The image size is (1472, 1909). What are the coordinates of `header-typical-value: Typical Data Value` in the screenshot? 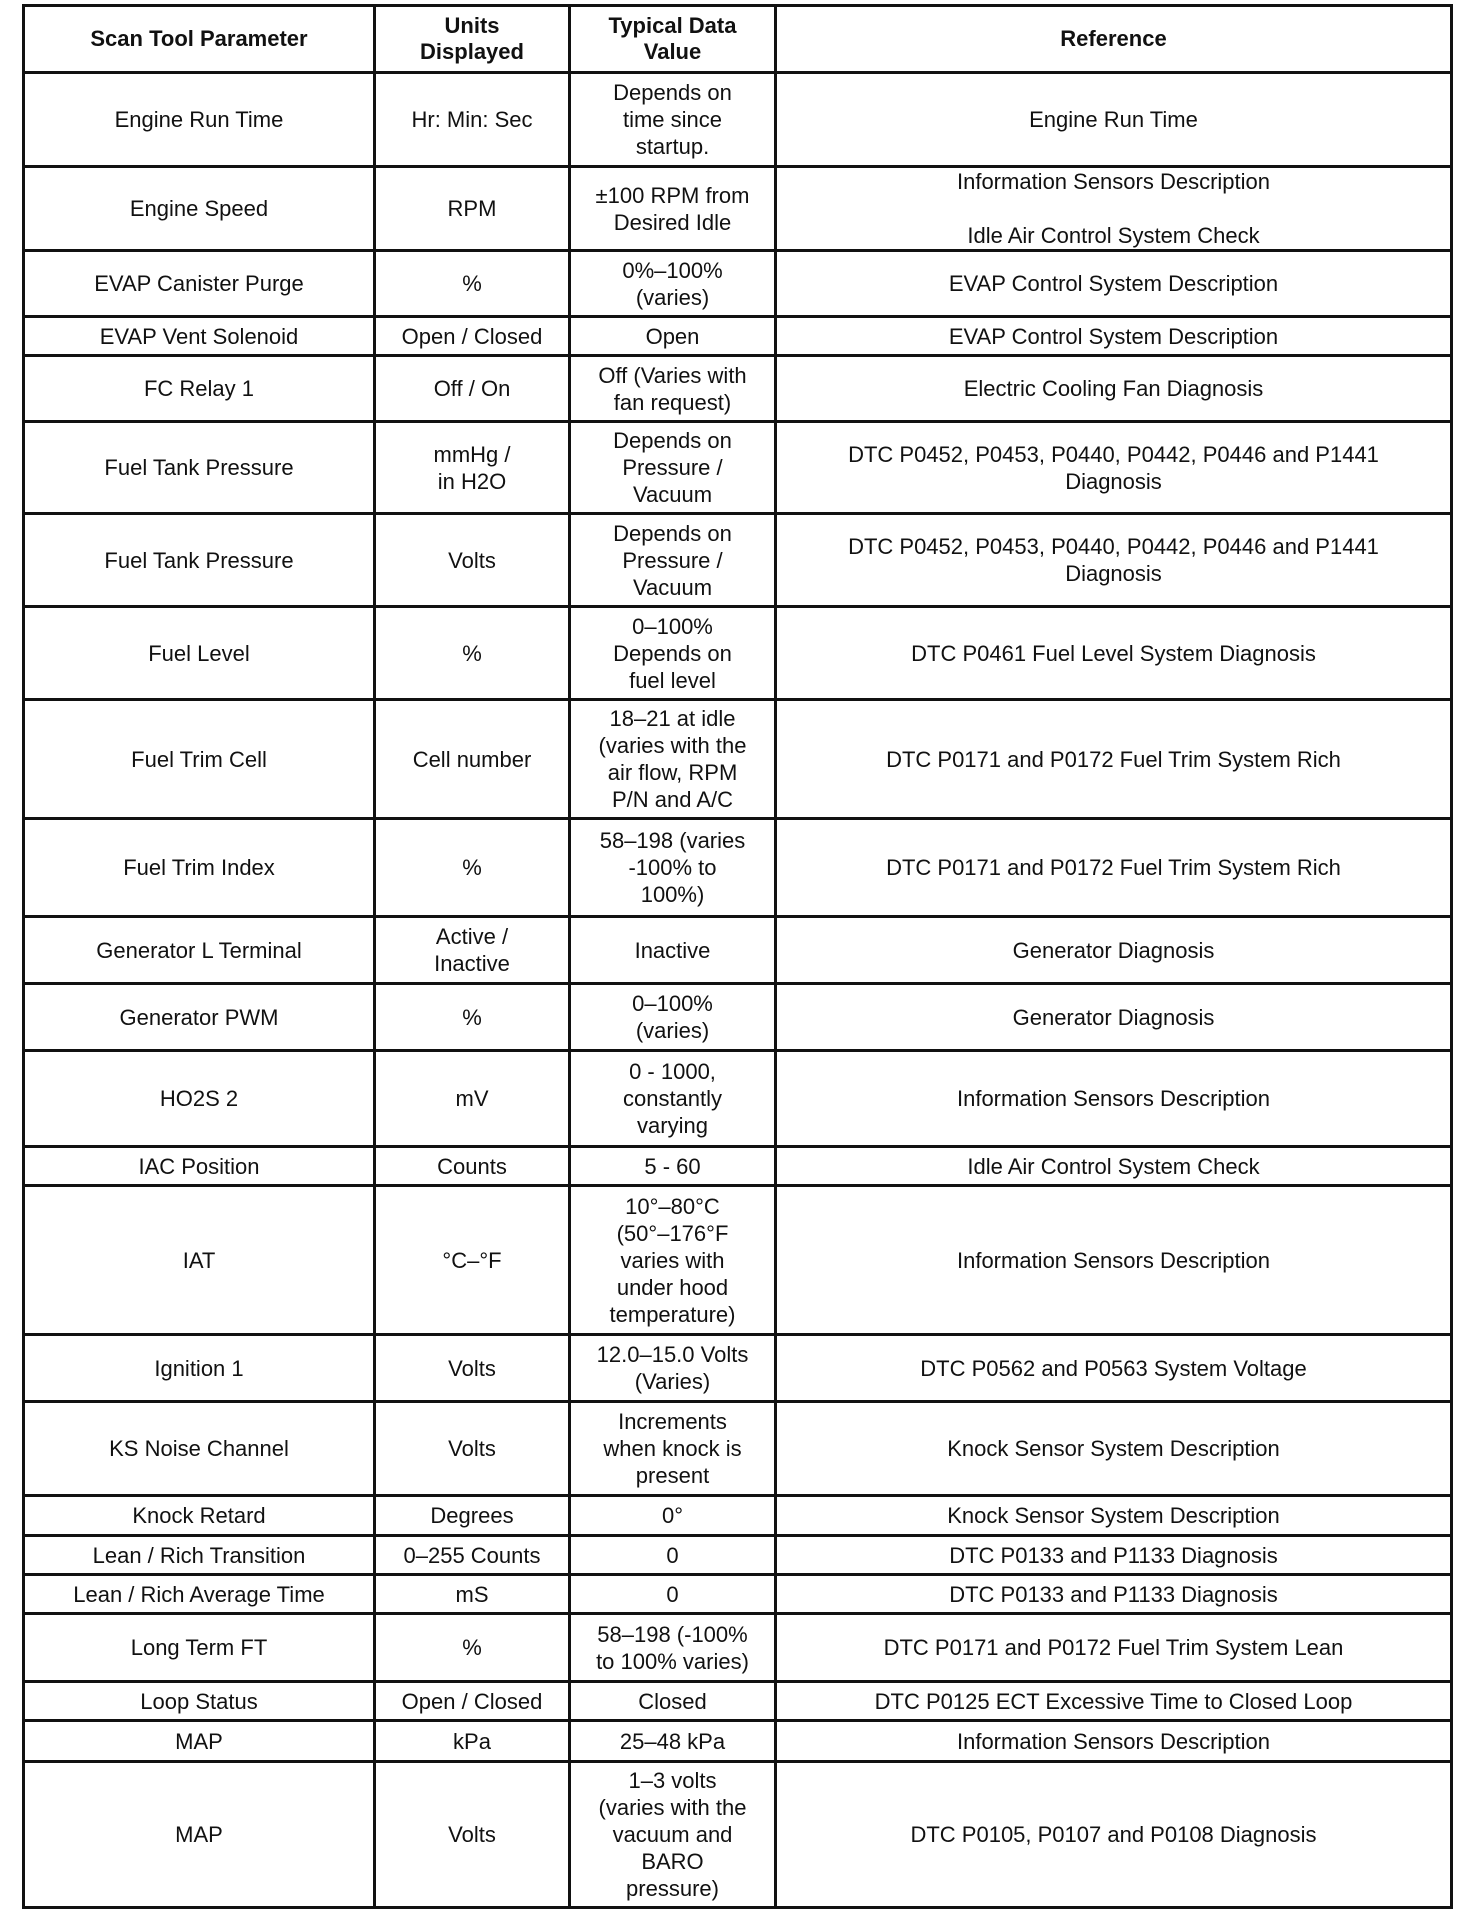 It's located at (672, 39).